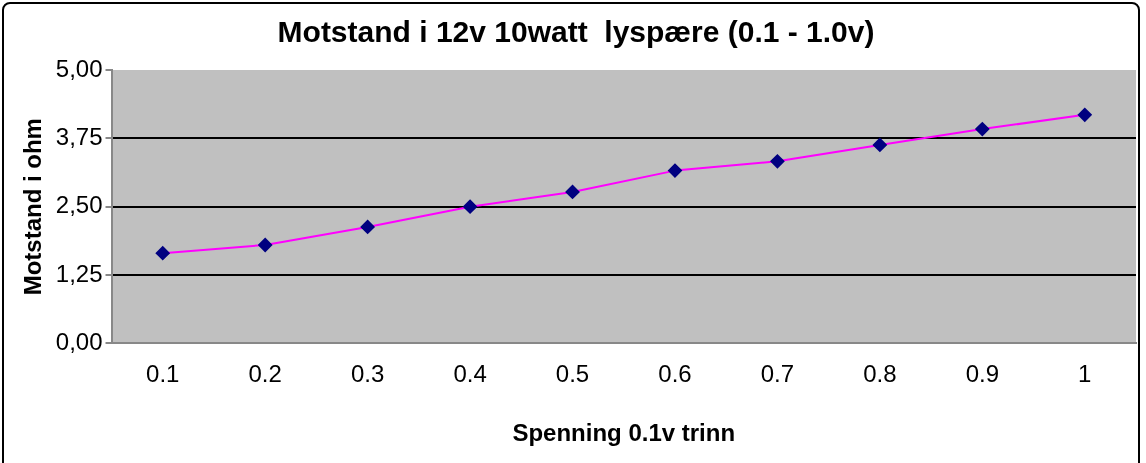 This screenshot has height=463, width=1146. I want to click on x-tick-label: 0.8, so click(880, 374).